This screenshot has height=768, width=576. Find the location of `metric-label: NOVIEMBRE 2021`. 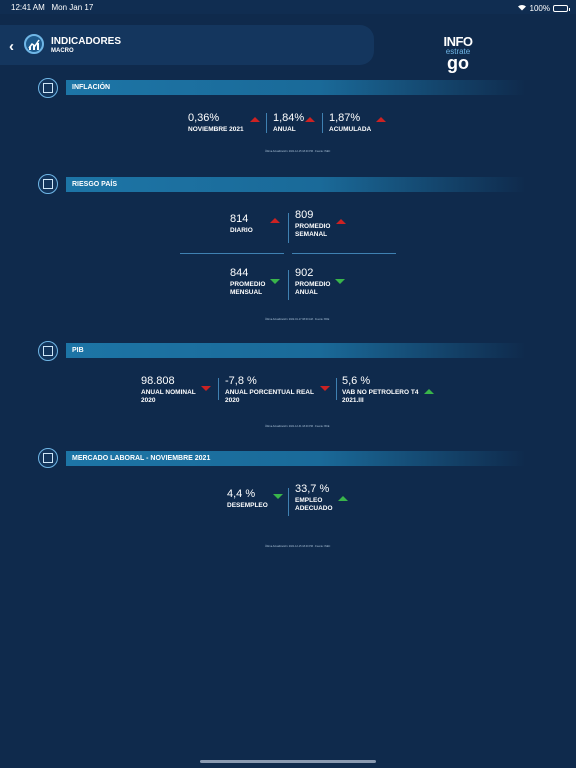

metric-label: NOVIEMBRE 2021 is located at coordinates (216, 129).